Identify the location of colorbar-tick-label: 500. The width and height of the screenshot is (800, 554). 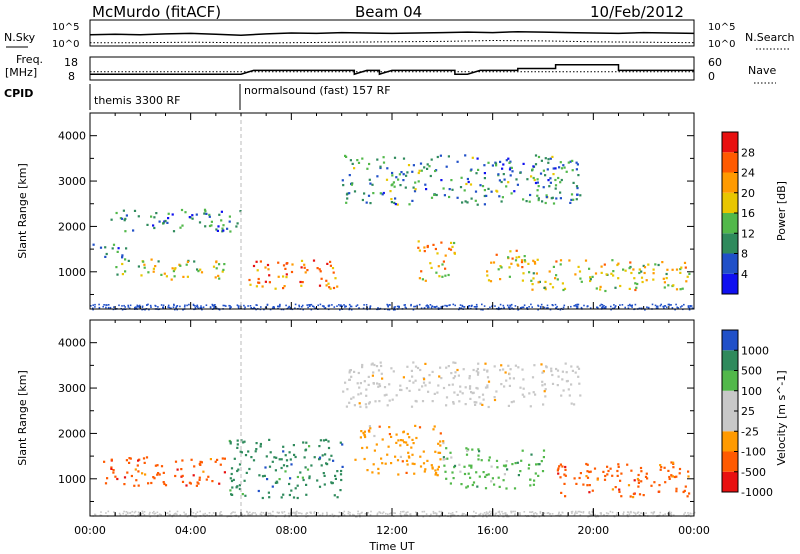
(751, 371).